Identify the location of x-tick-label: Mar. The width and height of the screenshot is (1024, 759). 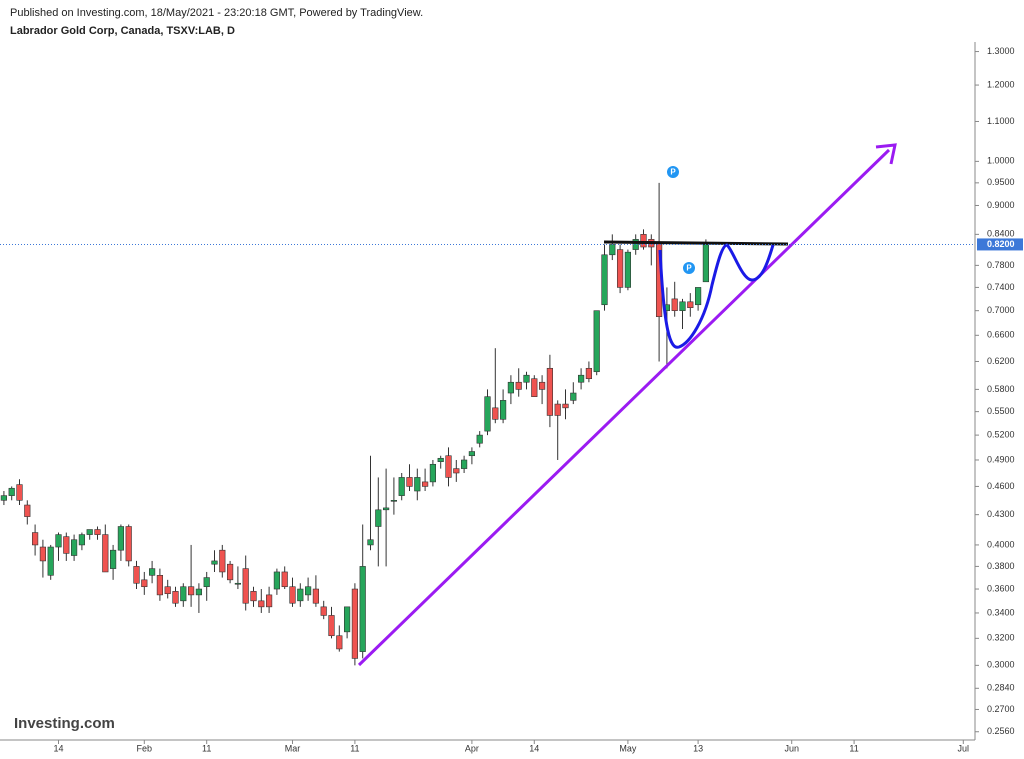
(293, 748).